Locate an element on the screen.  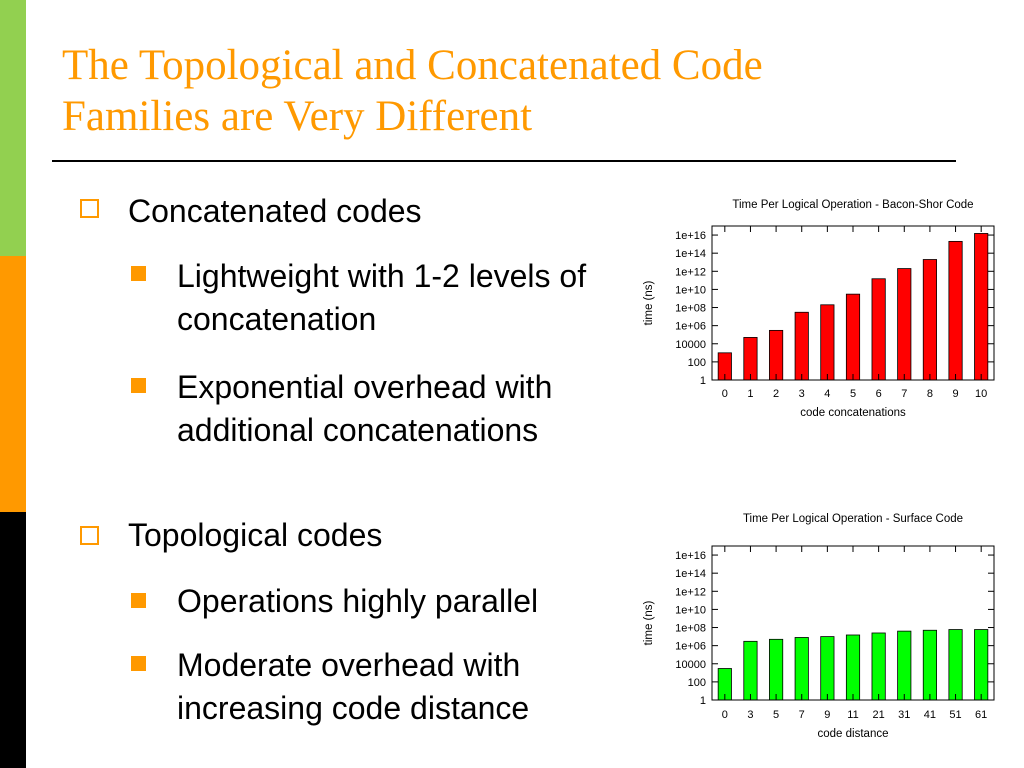
x-tick-label: 2 is located at coordinates (776, 394).